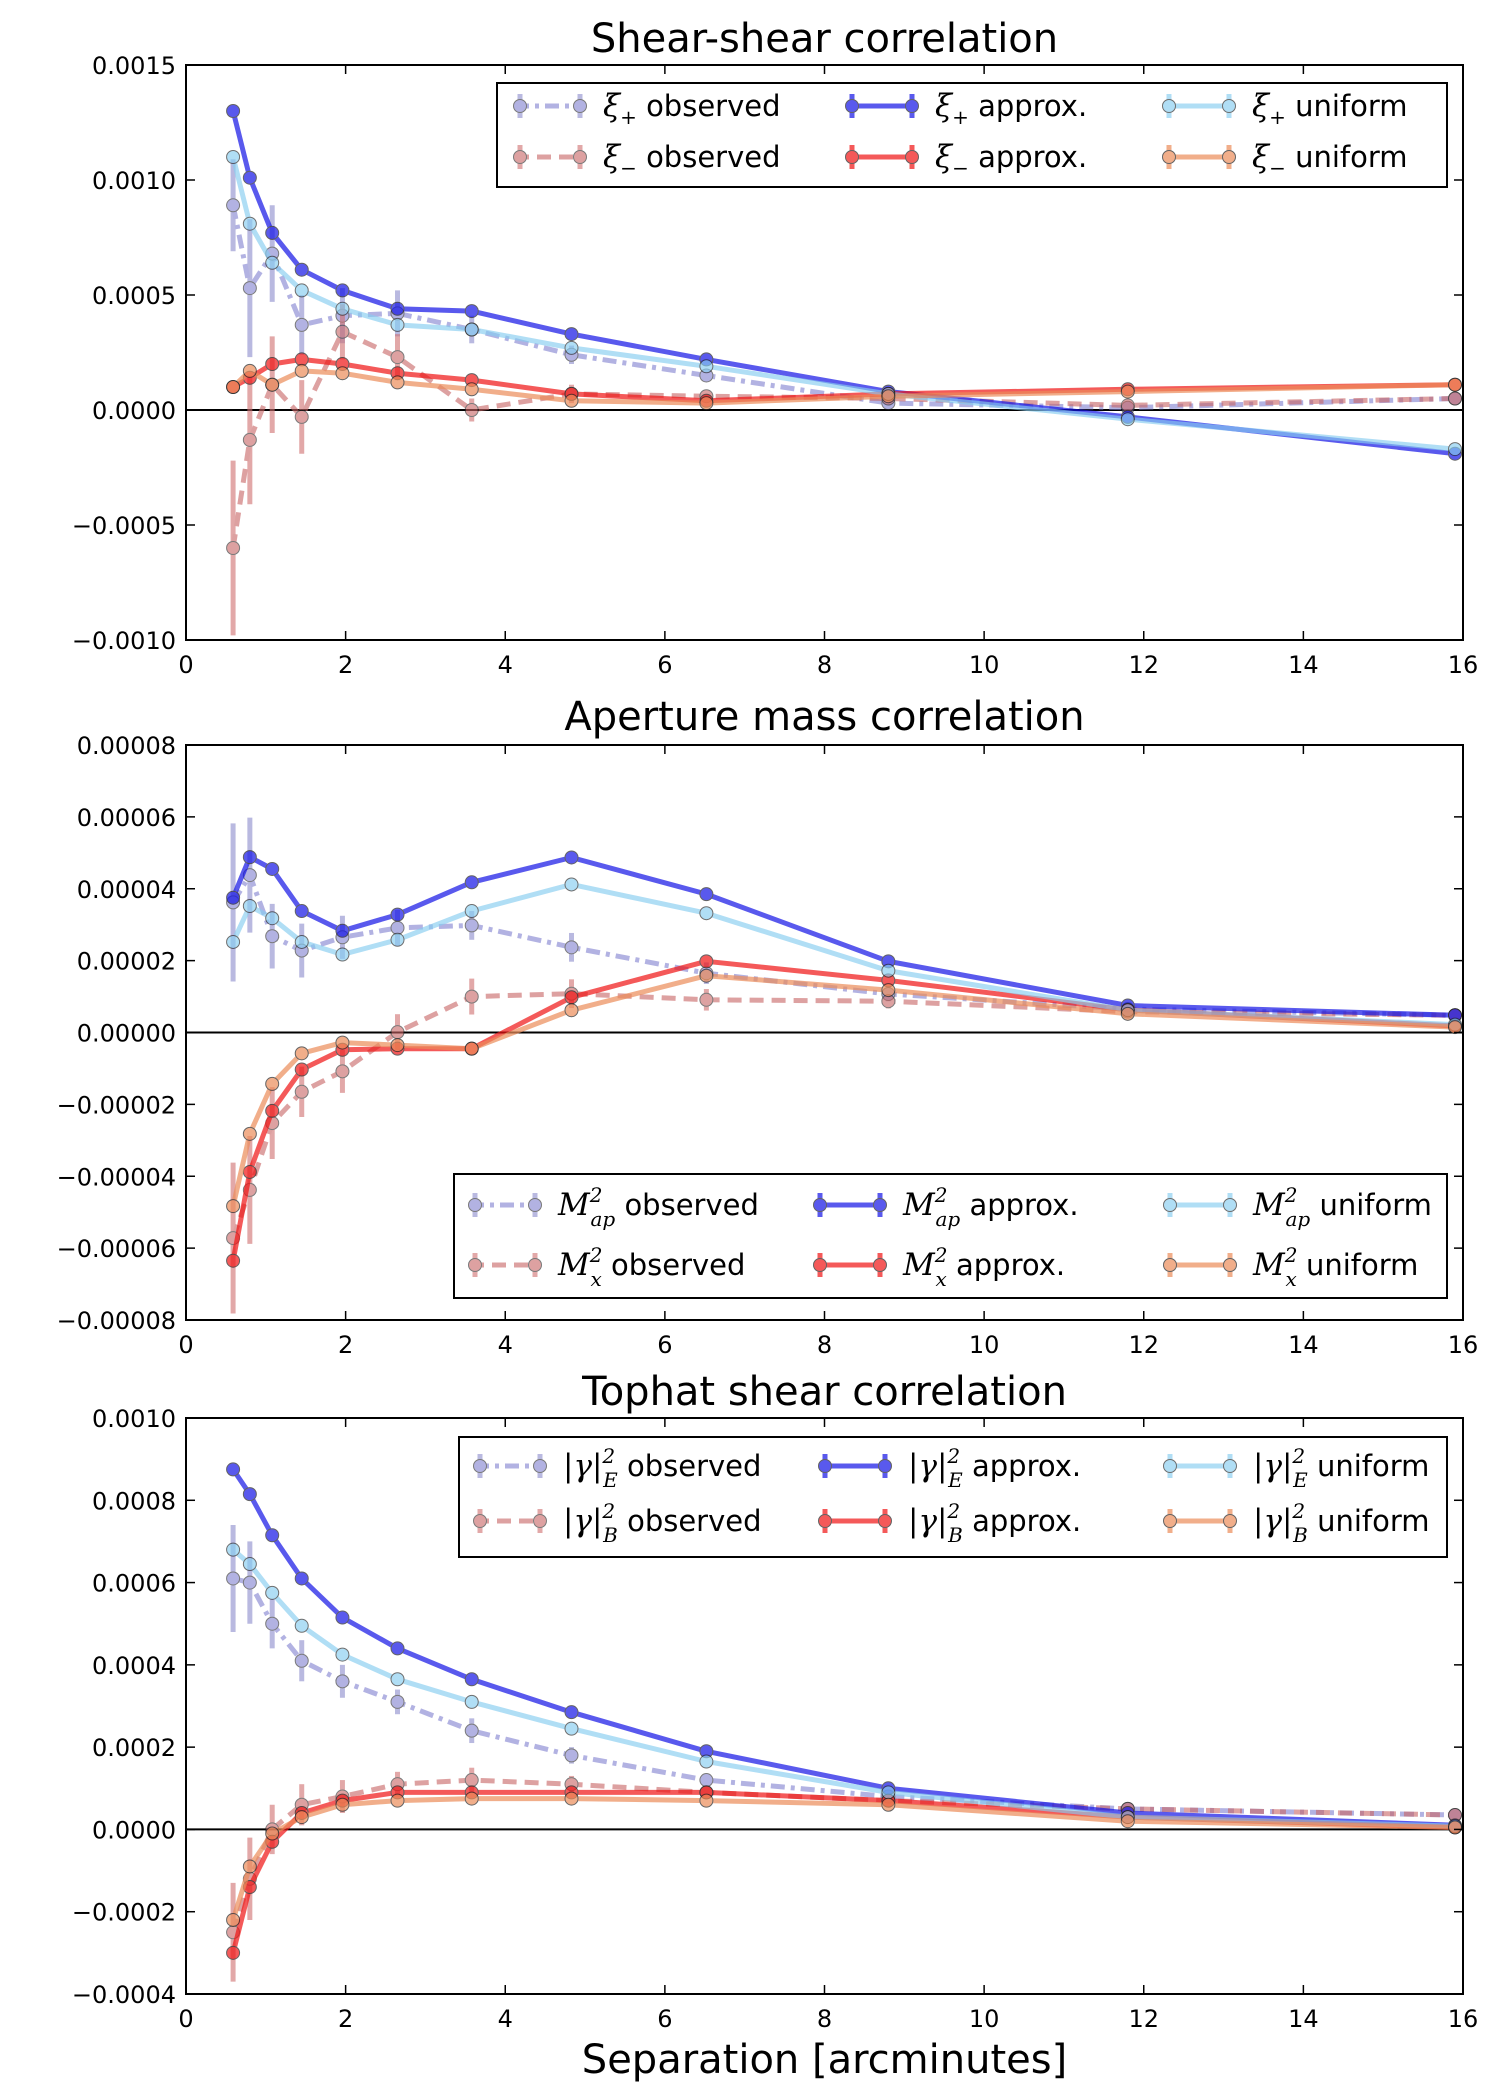  I want to click on x-tick-label: 12, so click(1143, 665).